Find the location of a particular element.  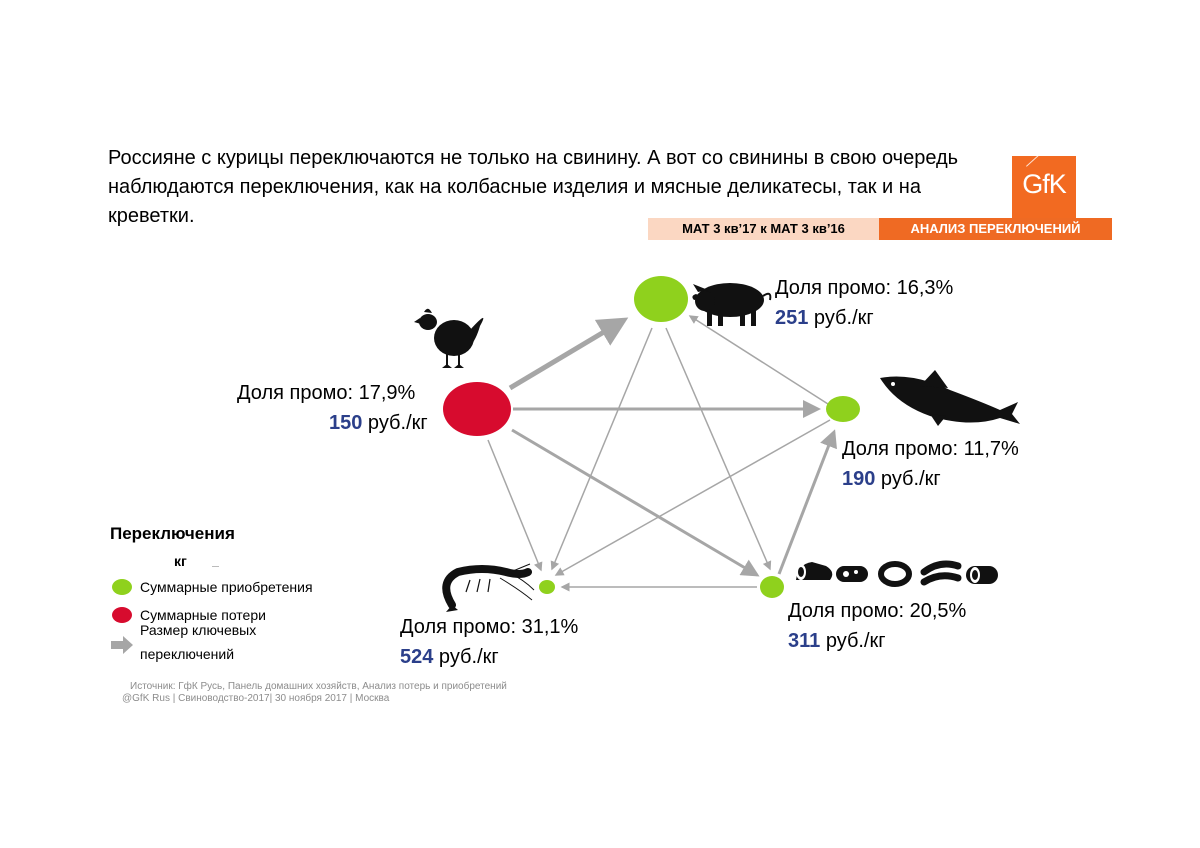

promo-fish: Доля промо: 11,7% is located at coordinates (930, 449).